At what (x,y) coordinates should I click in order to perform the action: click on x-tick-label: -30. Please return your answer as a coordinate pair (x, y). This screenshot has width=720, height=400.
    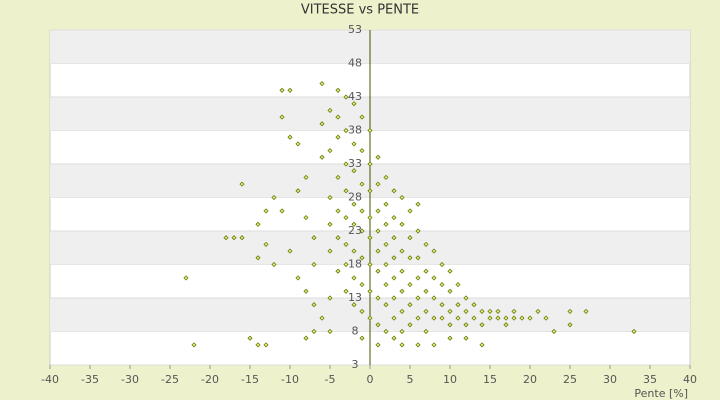
    Looking at the image, I should click on (130, 379).